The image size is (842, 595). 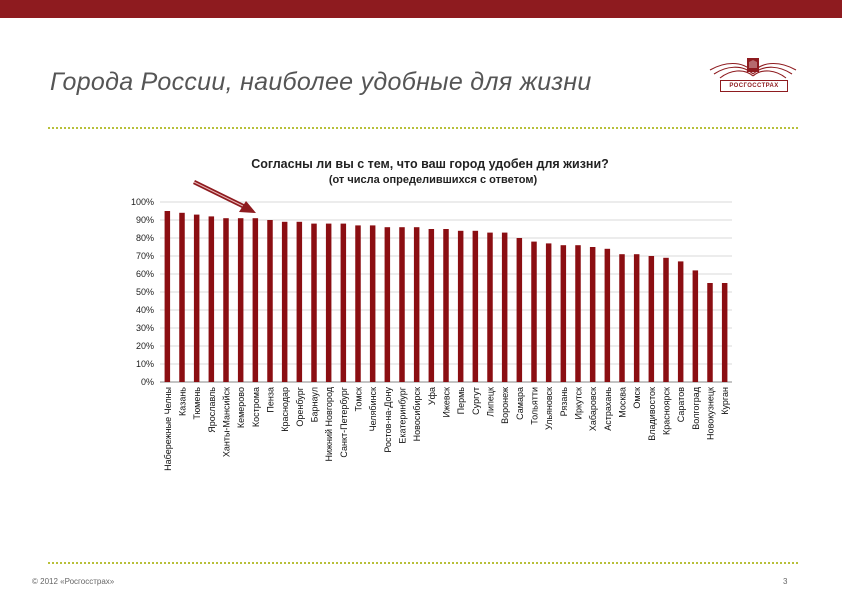 I want to click on y-tick-label: 90%, so click(x=145, y=220).